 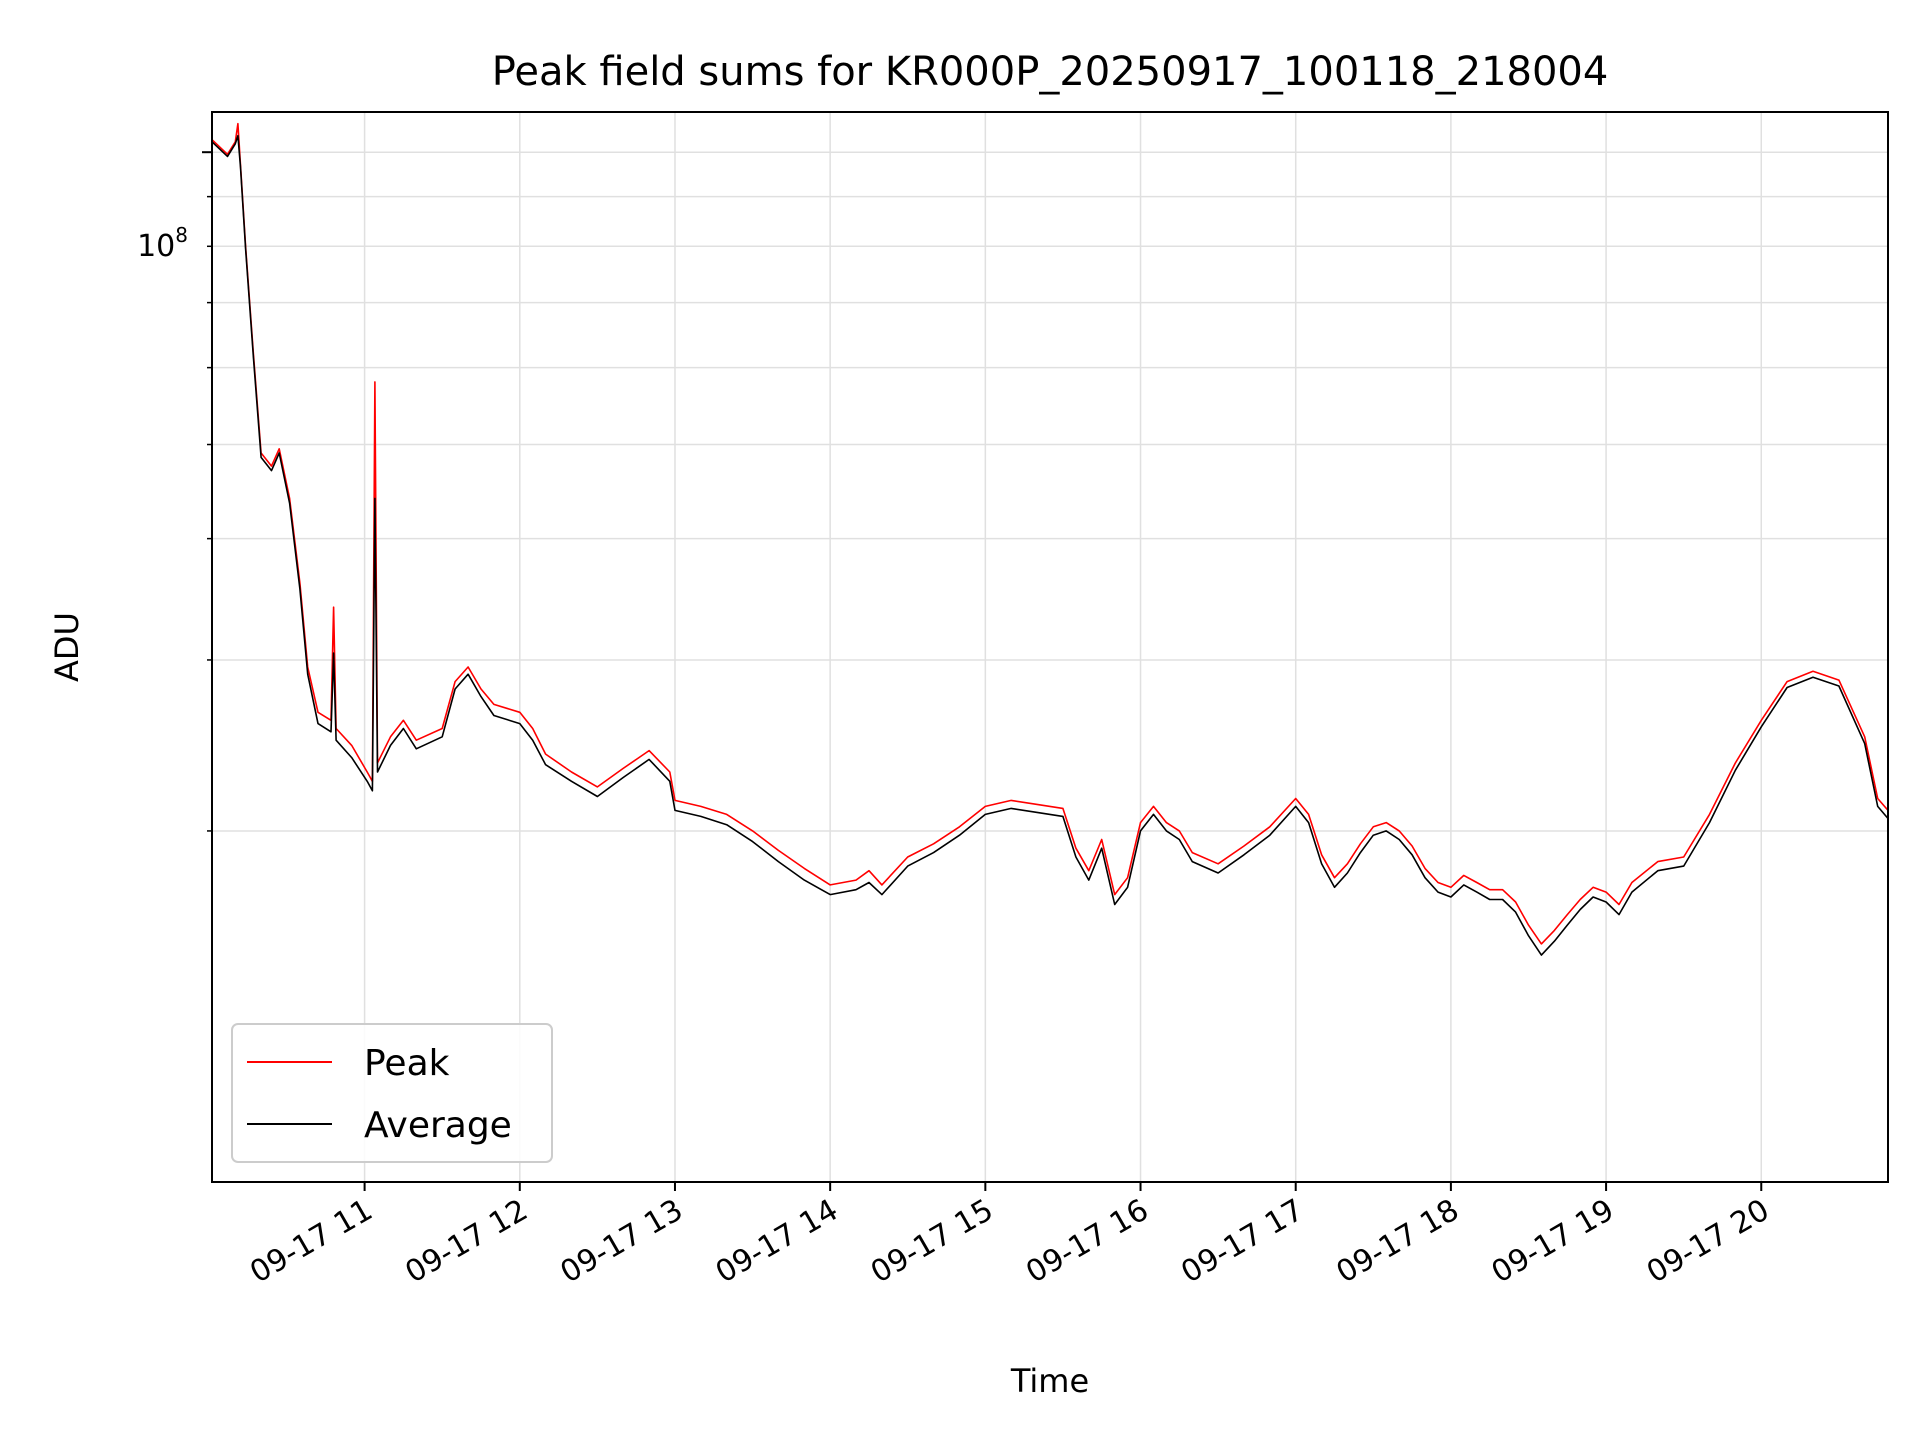 What do you see at coordinates (67, 647) in the screenshot?
I see `y-axis-title: ADU` at bounding box center [67, 647].